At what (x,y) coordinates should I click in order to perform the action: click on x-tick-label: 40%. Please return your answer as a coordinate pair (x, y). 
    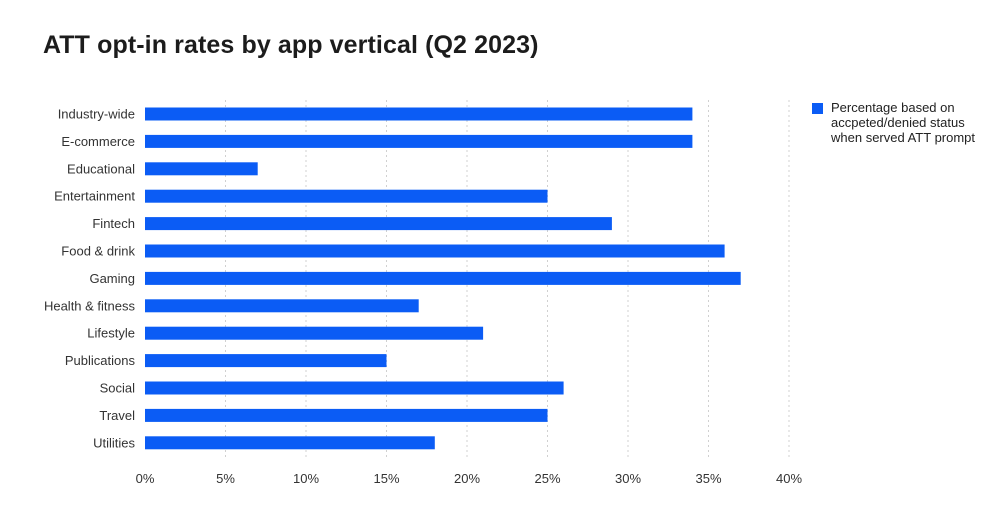
    Looking at the image, I should click on (789, 478).